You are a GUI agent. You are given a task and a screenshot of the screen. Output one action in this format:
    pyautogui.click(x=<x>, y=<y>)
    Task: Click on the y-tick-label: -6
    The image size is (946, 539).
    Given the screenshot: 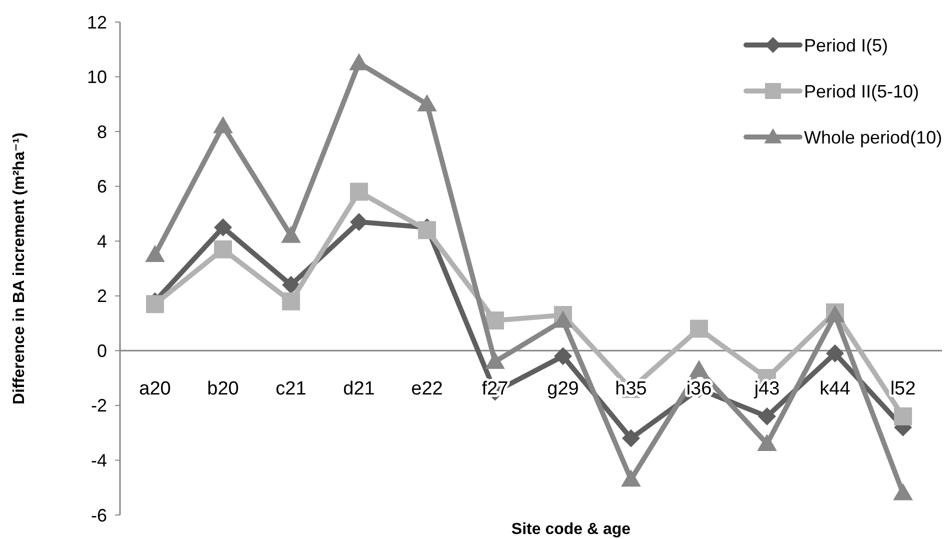 What is the action you would take?
    pyautogui.click(x=98, y=515)
    